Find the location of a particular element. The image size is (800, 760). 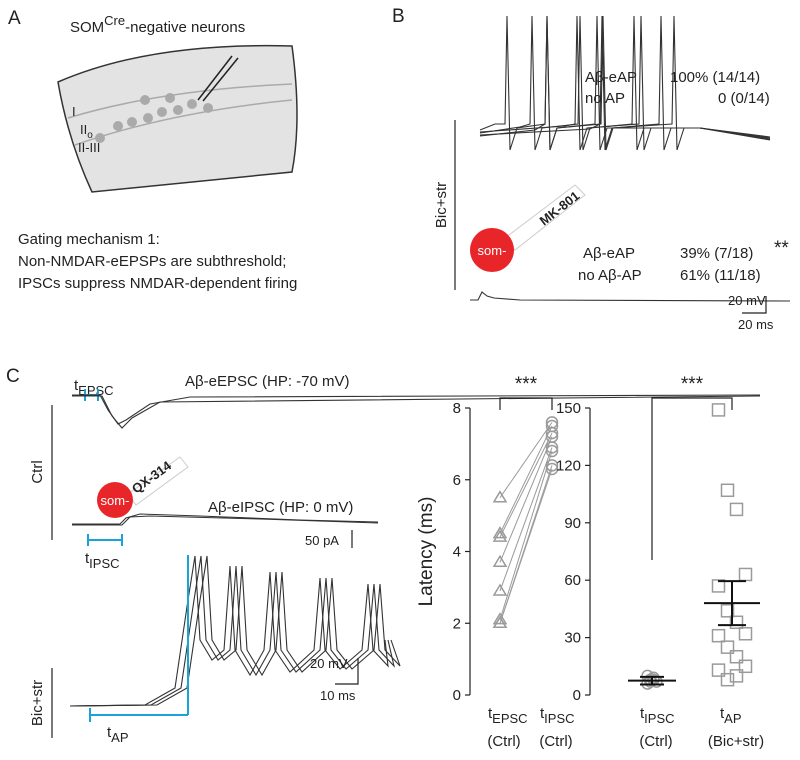

result-value: 0 (0/14) is located at coordinates (744, 98).